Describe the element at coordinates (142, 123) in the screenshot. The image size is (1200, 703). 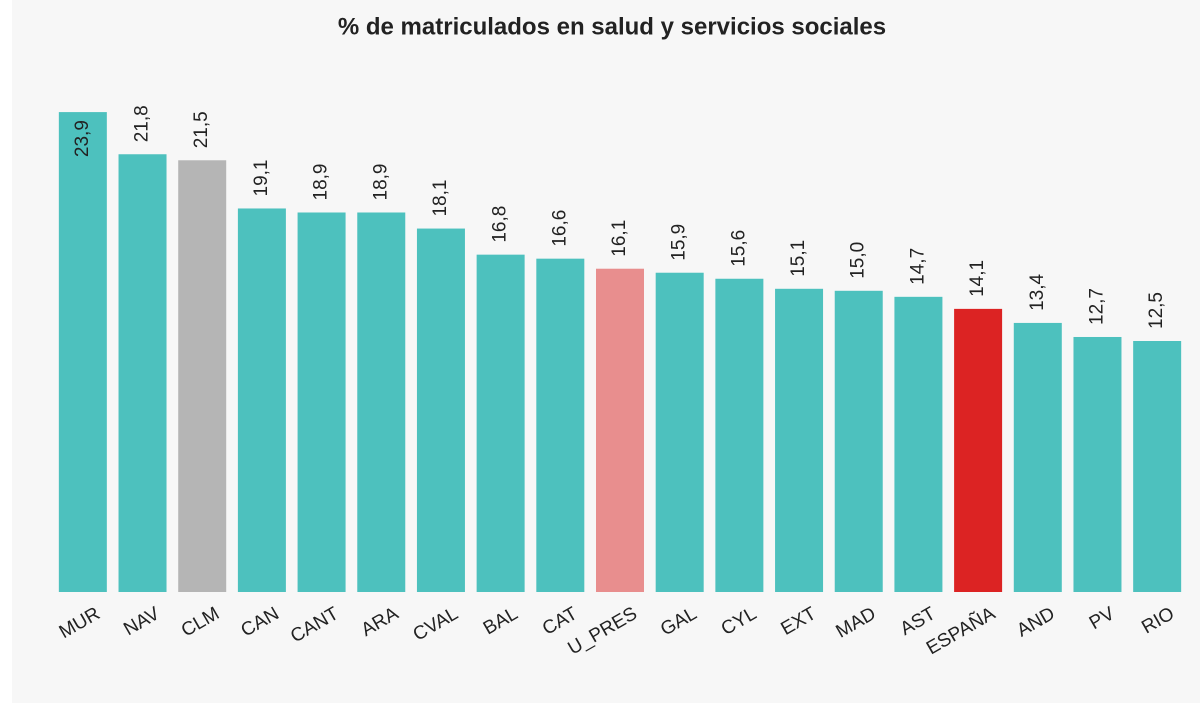
I see `value-label: 21,8` at that location.